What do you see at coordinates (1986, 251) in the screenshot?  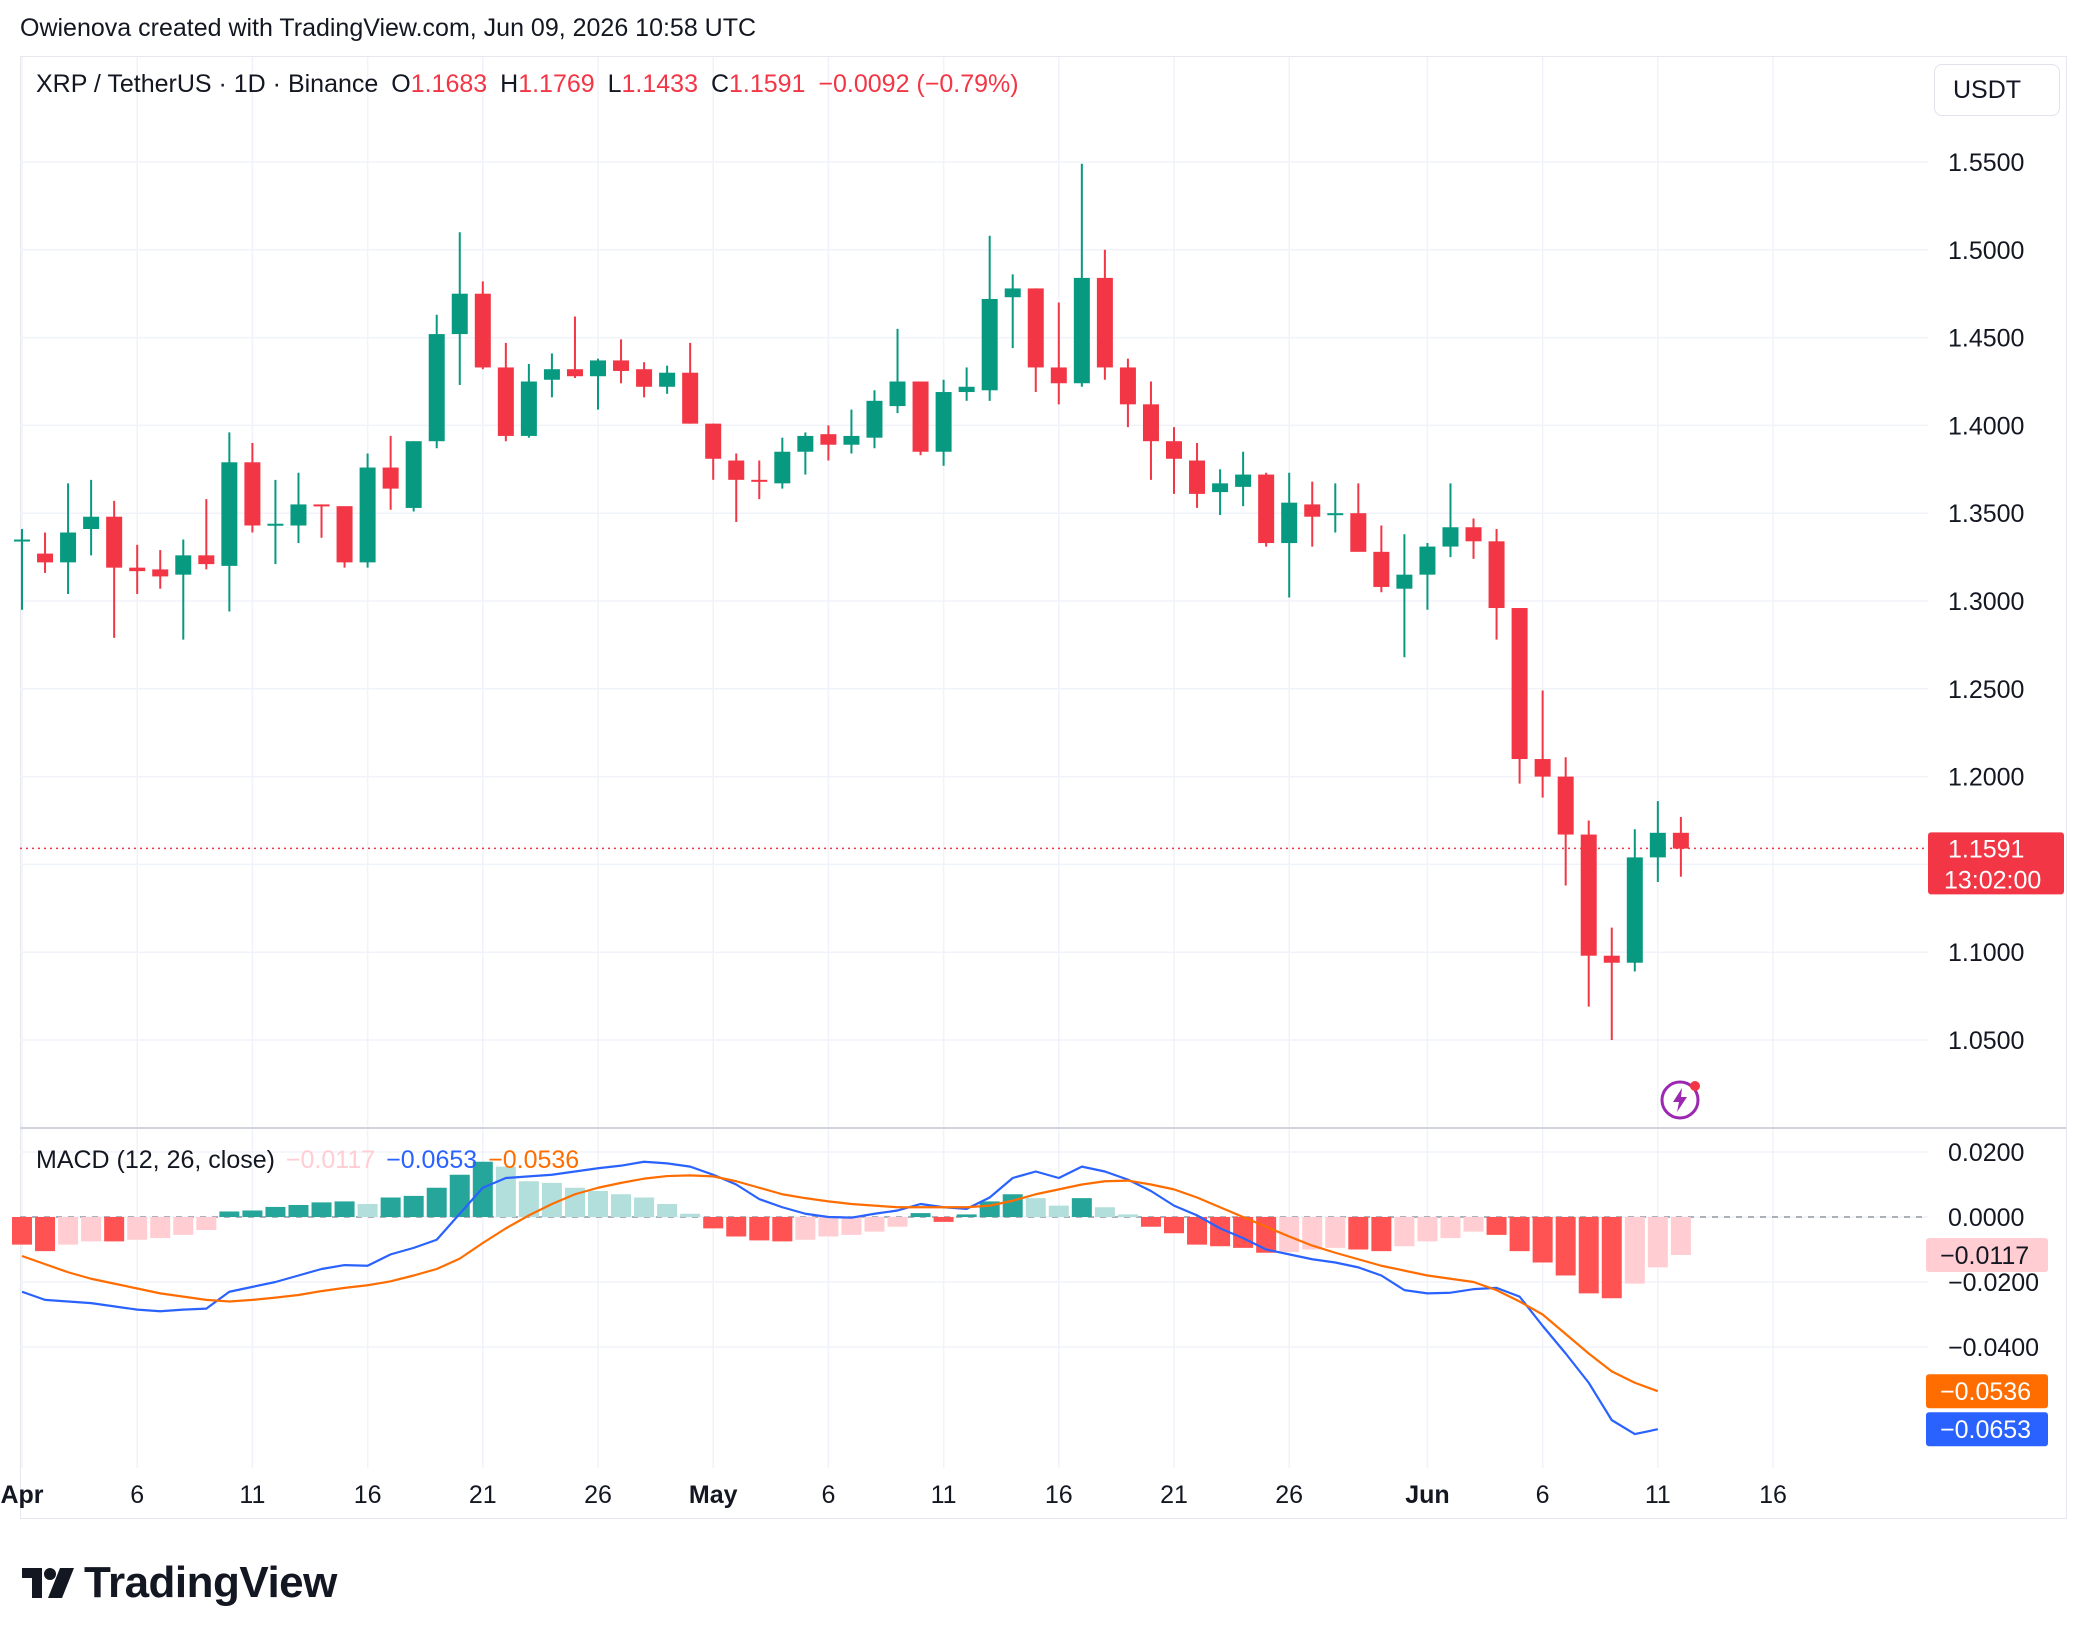 I see `price-tick-label: 1.5000` at bounding box center [1986, 251].